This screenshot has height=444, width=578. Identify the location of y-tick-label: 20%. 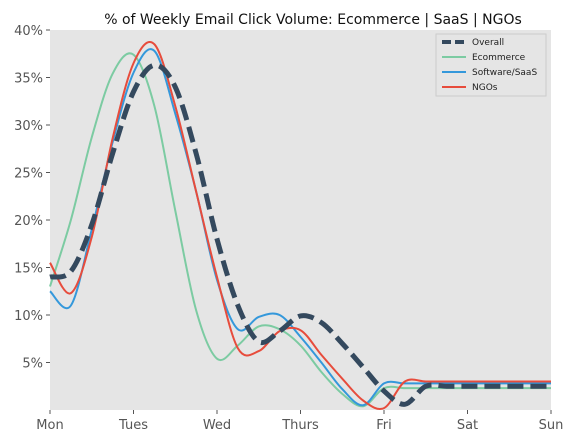
(28, 221).